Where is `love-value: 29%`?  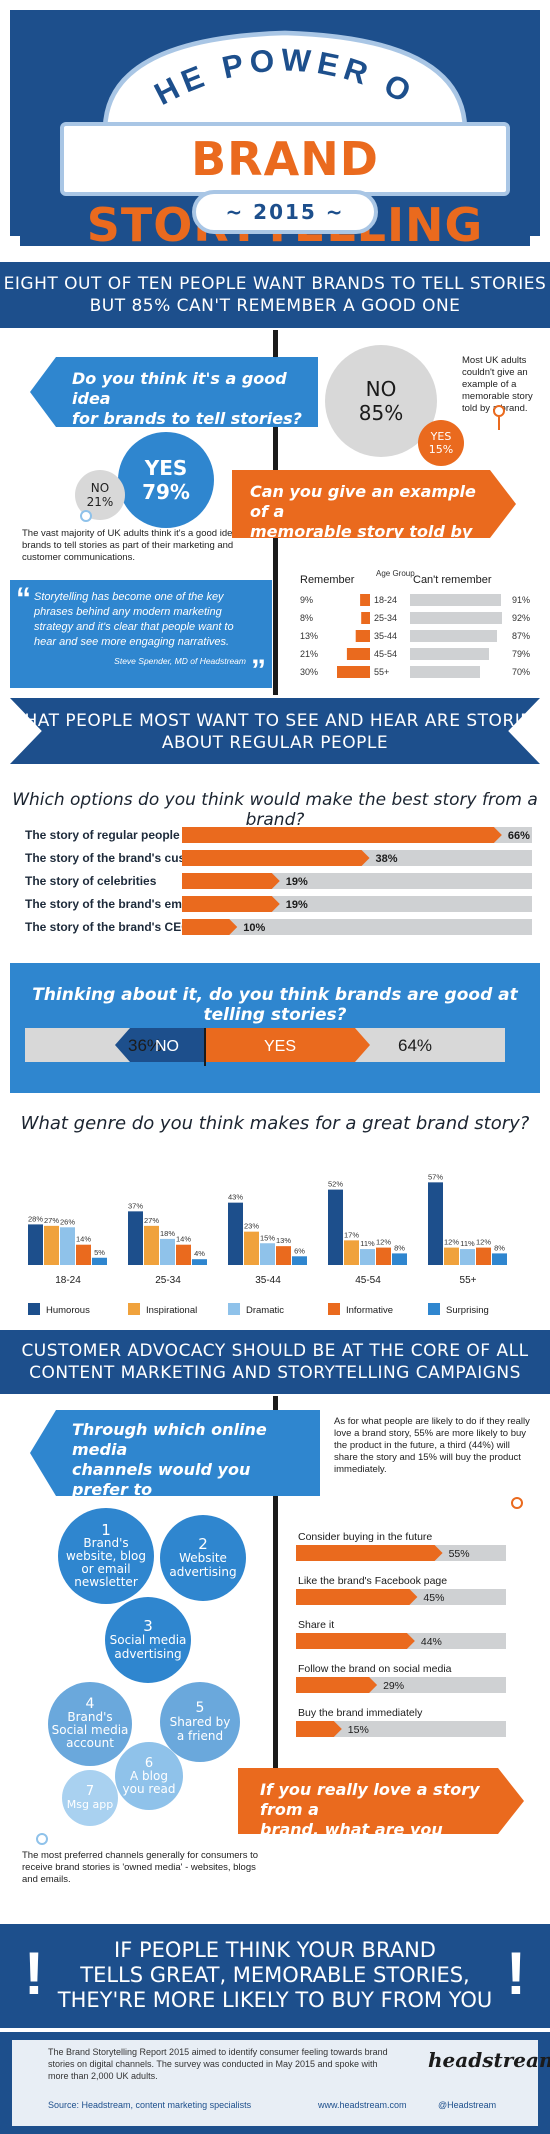 love-value: 29% is located at coordinates (393, 1686).